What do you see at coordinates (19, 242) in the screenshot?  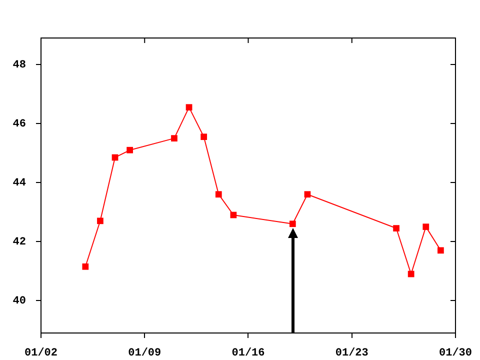 I see `y-tick-label: 42` at bounding box center [19, 242].